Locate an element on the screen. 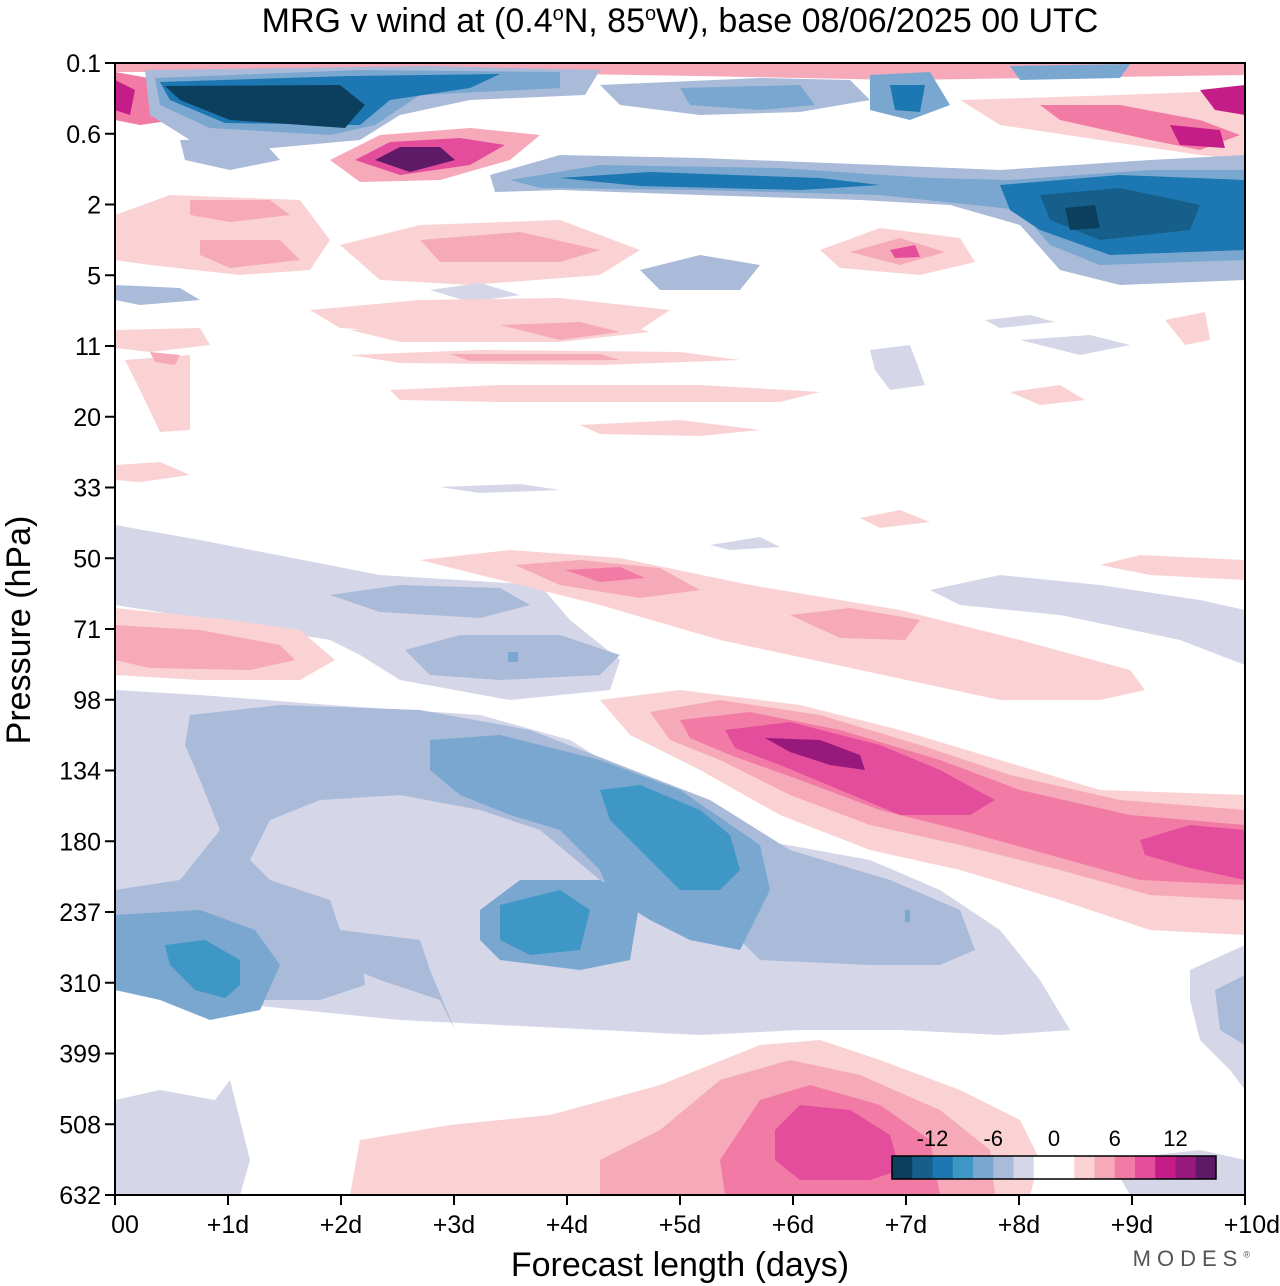 This screenshot has width=1280, height=1286. y-tick-label: 399 is located at coordinates (80, 1055).